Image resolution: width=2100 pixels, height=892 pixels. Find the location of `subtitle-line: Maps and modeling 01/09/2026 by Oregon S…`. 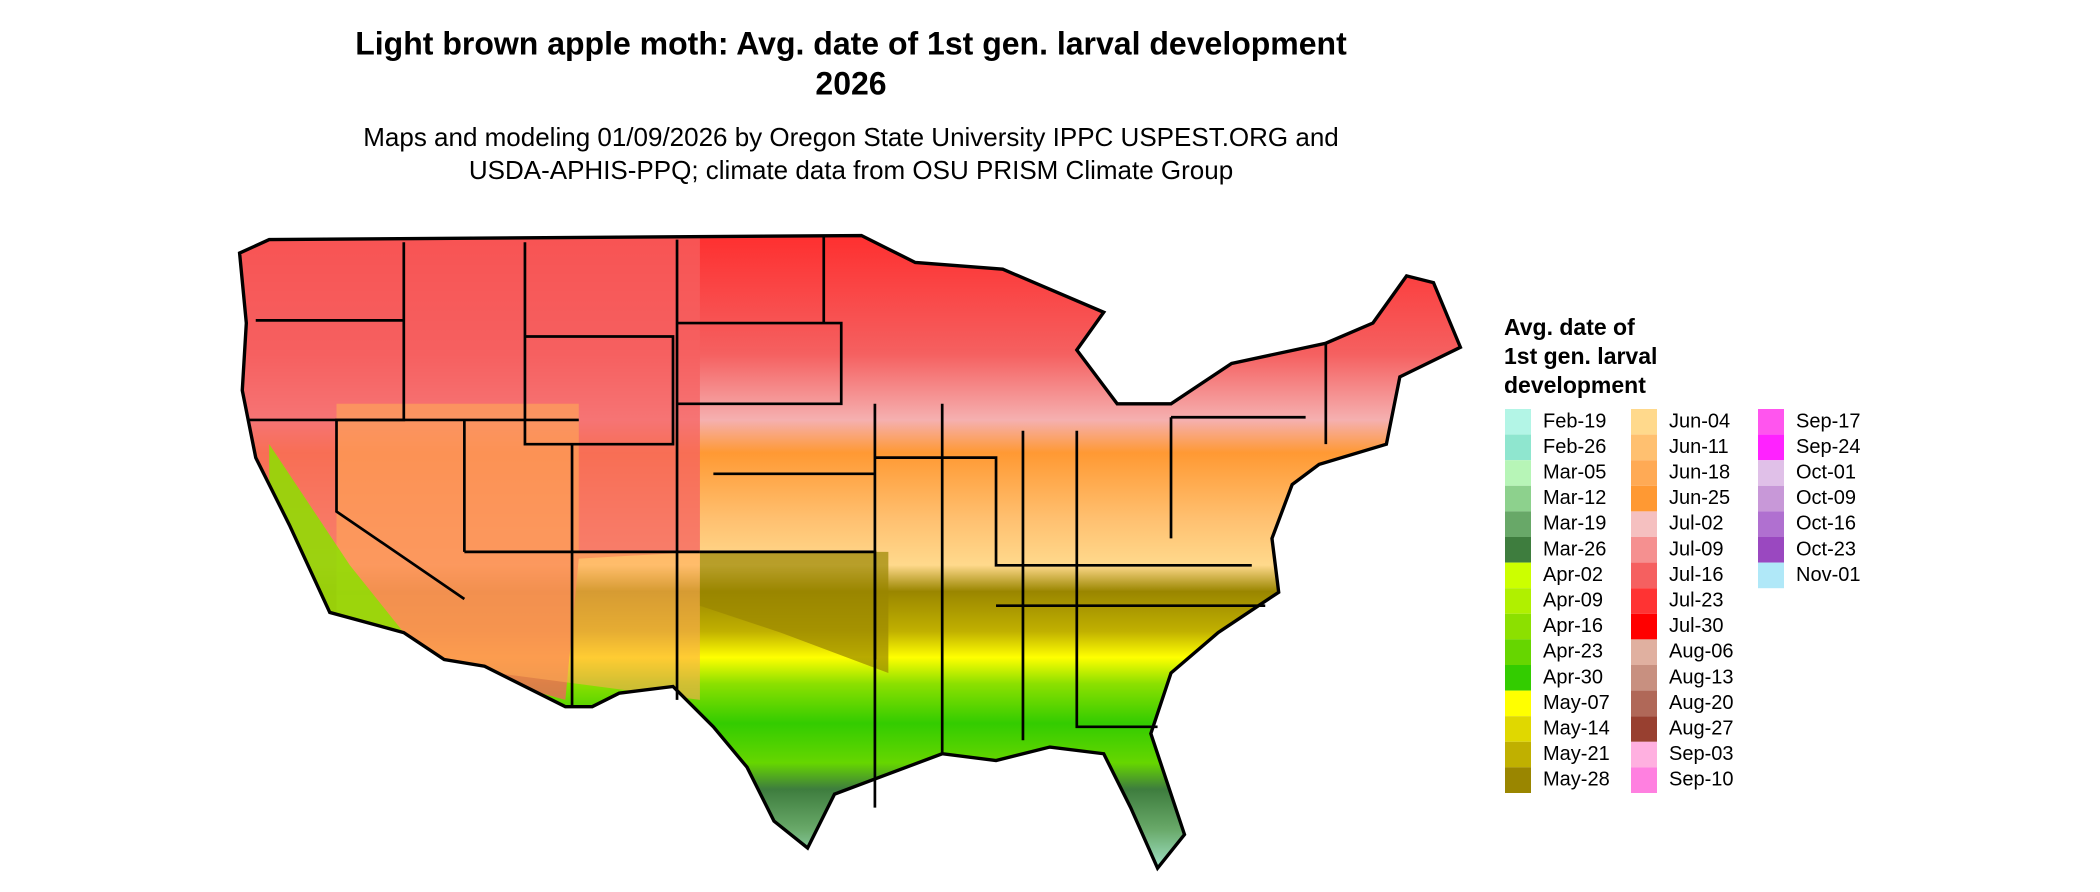

subtitle-line: Maps and modeling 01/09/2026 by Oregon S… is located at coordinates (851, 137).